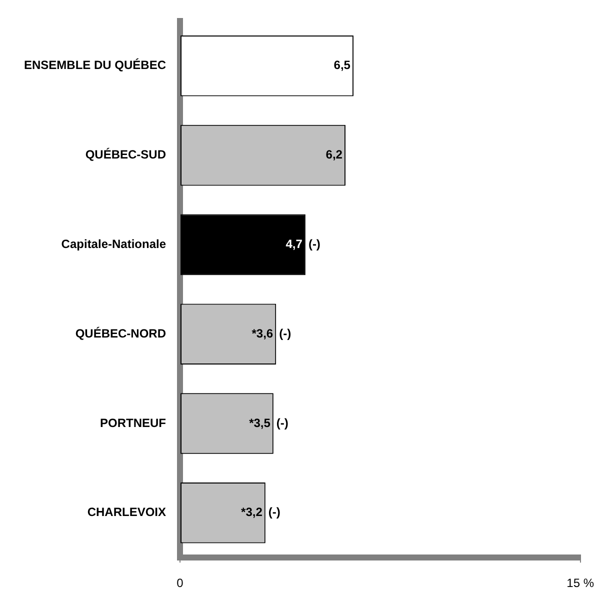  Describe the element at coordinates (260, 512) in the screenshot. I see `data-label: *3,2 (-)` at that location.